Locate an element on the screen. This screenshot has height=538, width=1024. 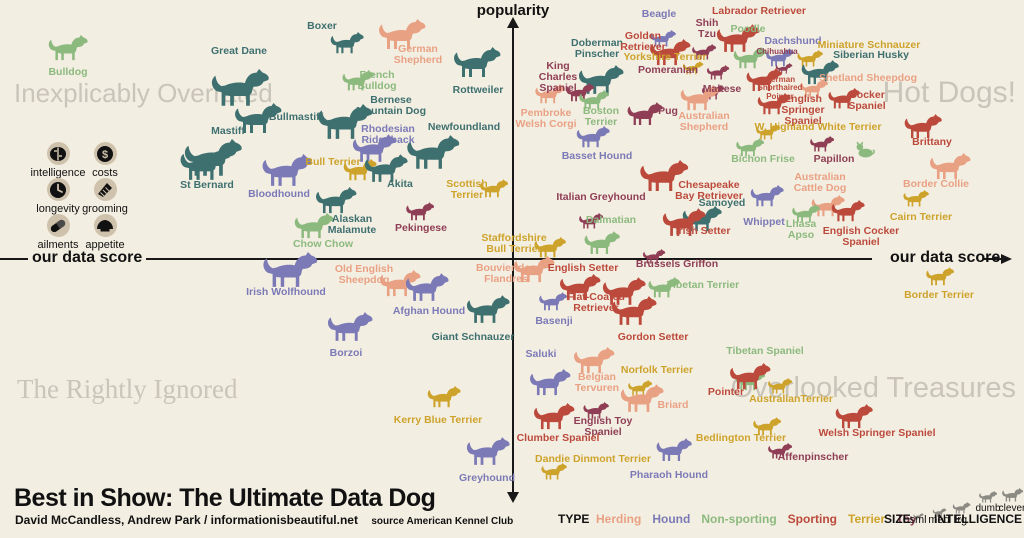
y-axis-label: popularity is located at coordinates (513, 10).